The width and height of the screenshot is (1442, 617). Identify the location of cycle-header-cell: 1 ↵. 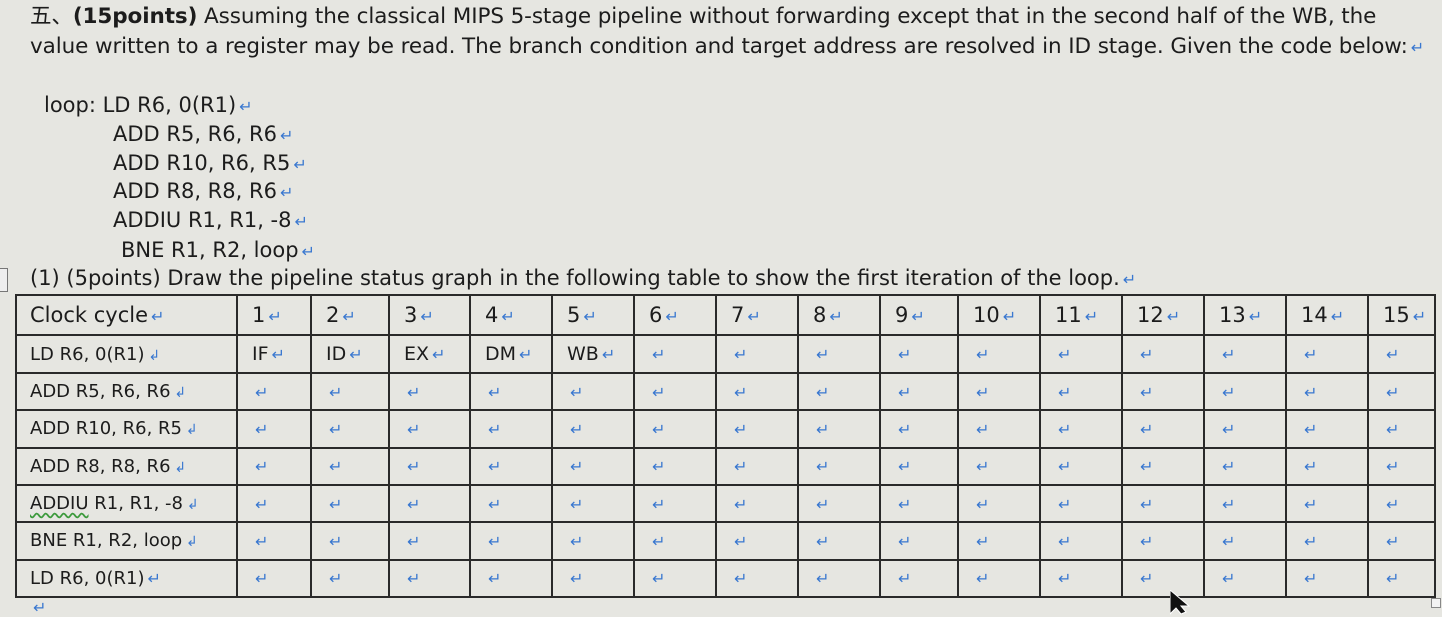
(274, 315).